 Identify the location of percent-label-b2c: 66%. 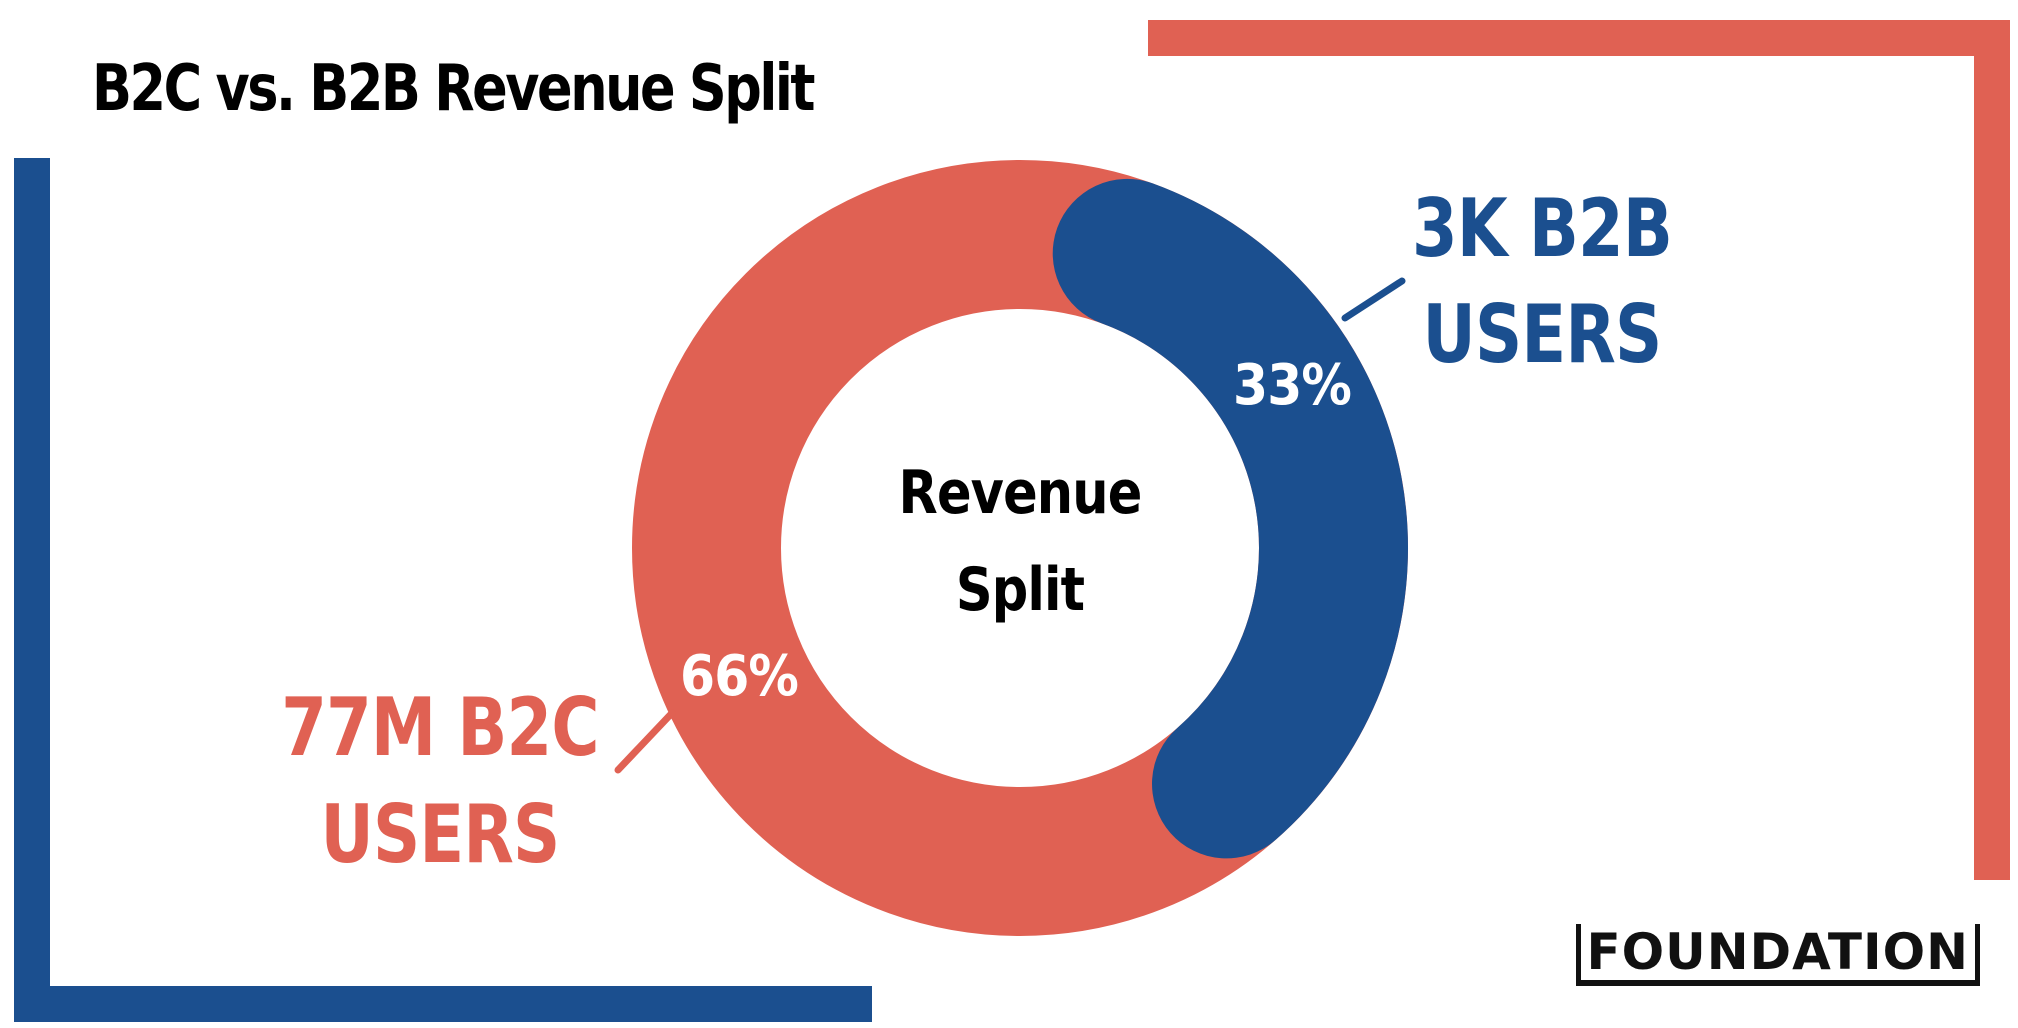
(739, 675).